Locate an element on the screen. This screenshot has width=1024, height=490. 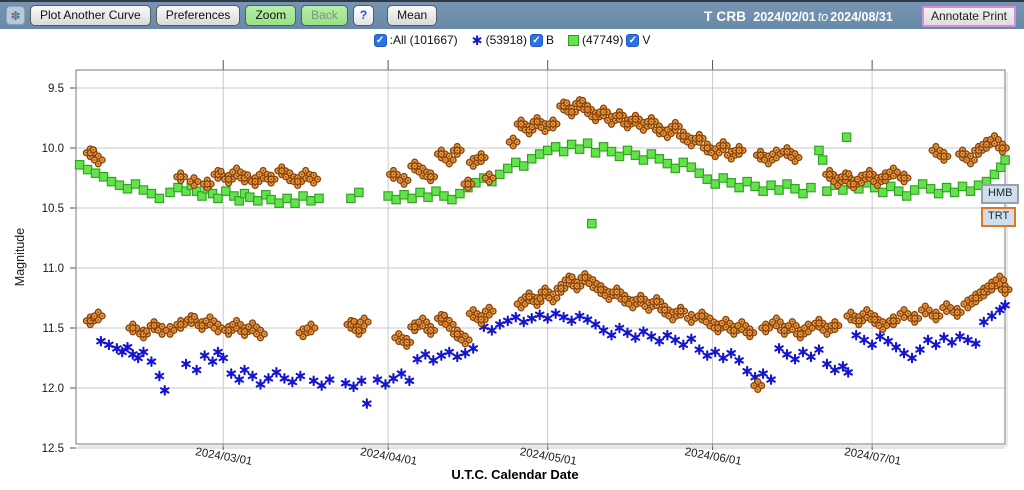
annotate-print-button: Annotate Print is located at coordinates (968, 16).